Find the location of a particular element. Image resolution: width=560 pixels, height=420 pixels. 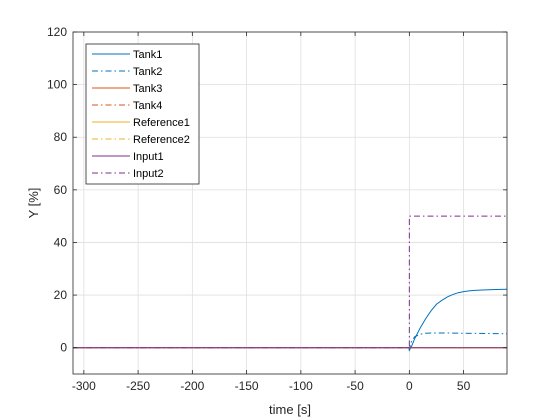

legend-label-tank2: Tank2 is located at coordinates (147, 72).